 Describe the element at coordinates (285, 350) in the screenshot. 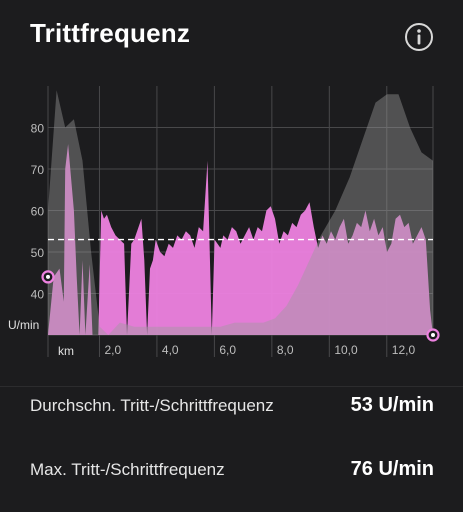

I see `x-tick-label: 8,0` at that location.